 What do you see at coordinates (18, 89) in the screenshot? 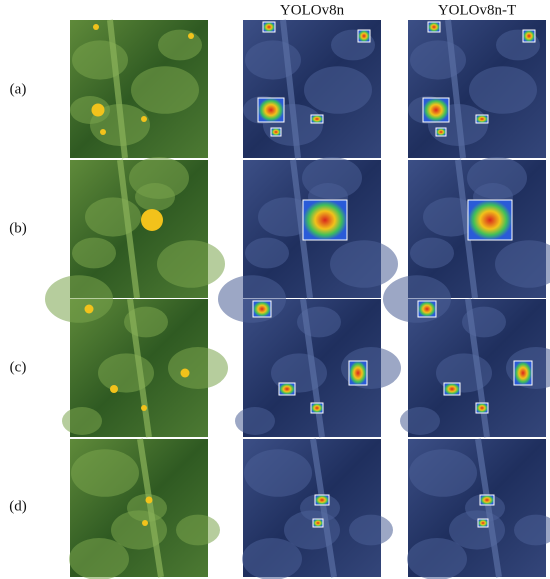
I see `row-label: (a)` at bounding box center [18, 89].